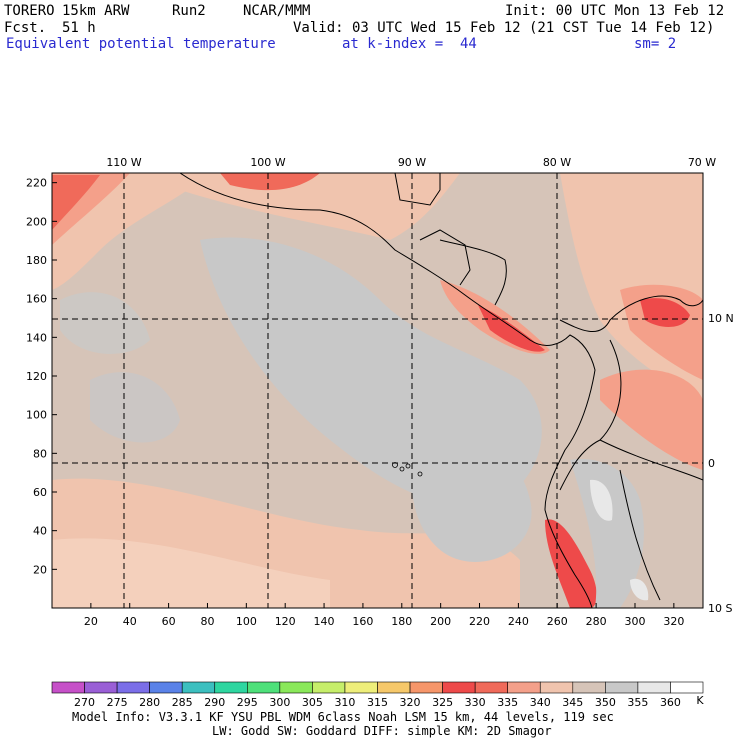  What do you see at coordinates (130, 621) in the screenshot?
I see `x-tick-label: 40` at bounding box center [130, 621].